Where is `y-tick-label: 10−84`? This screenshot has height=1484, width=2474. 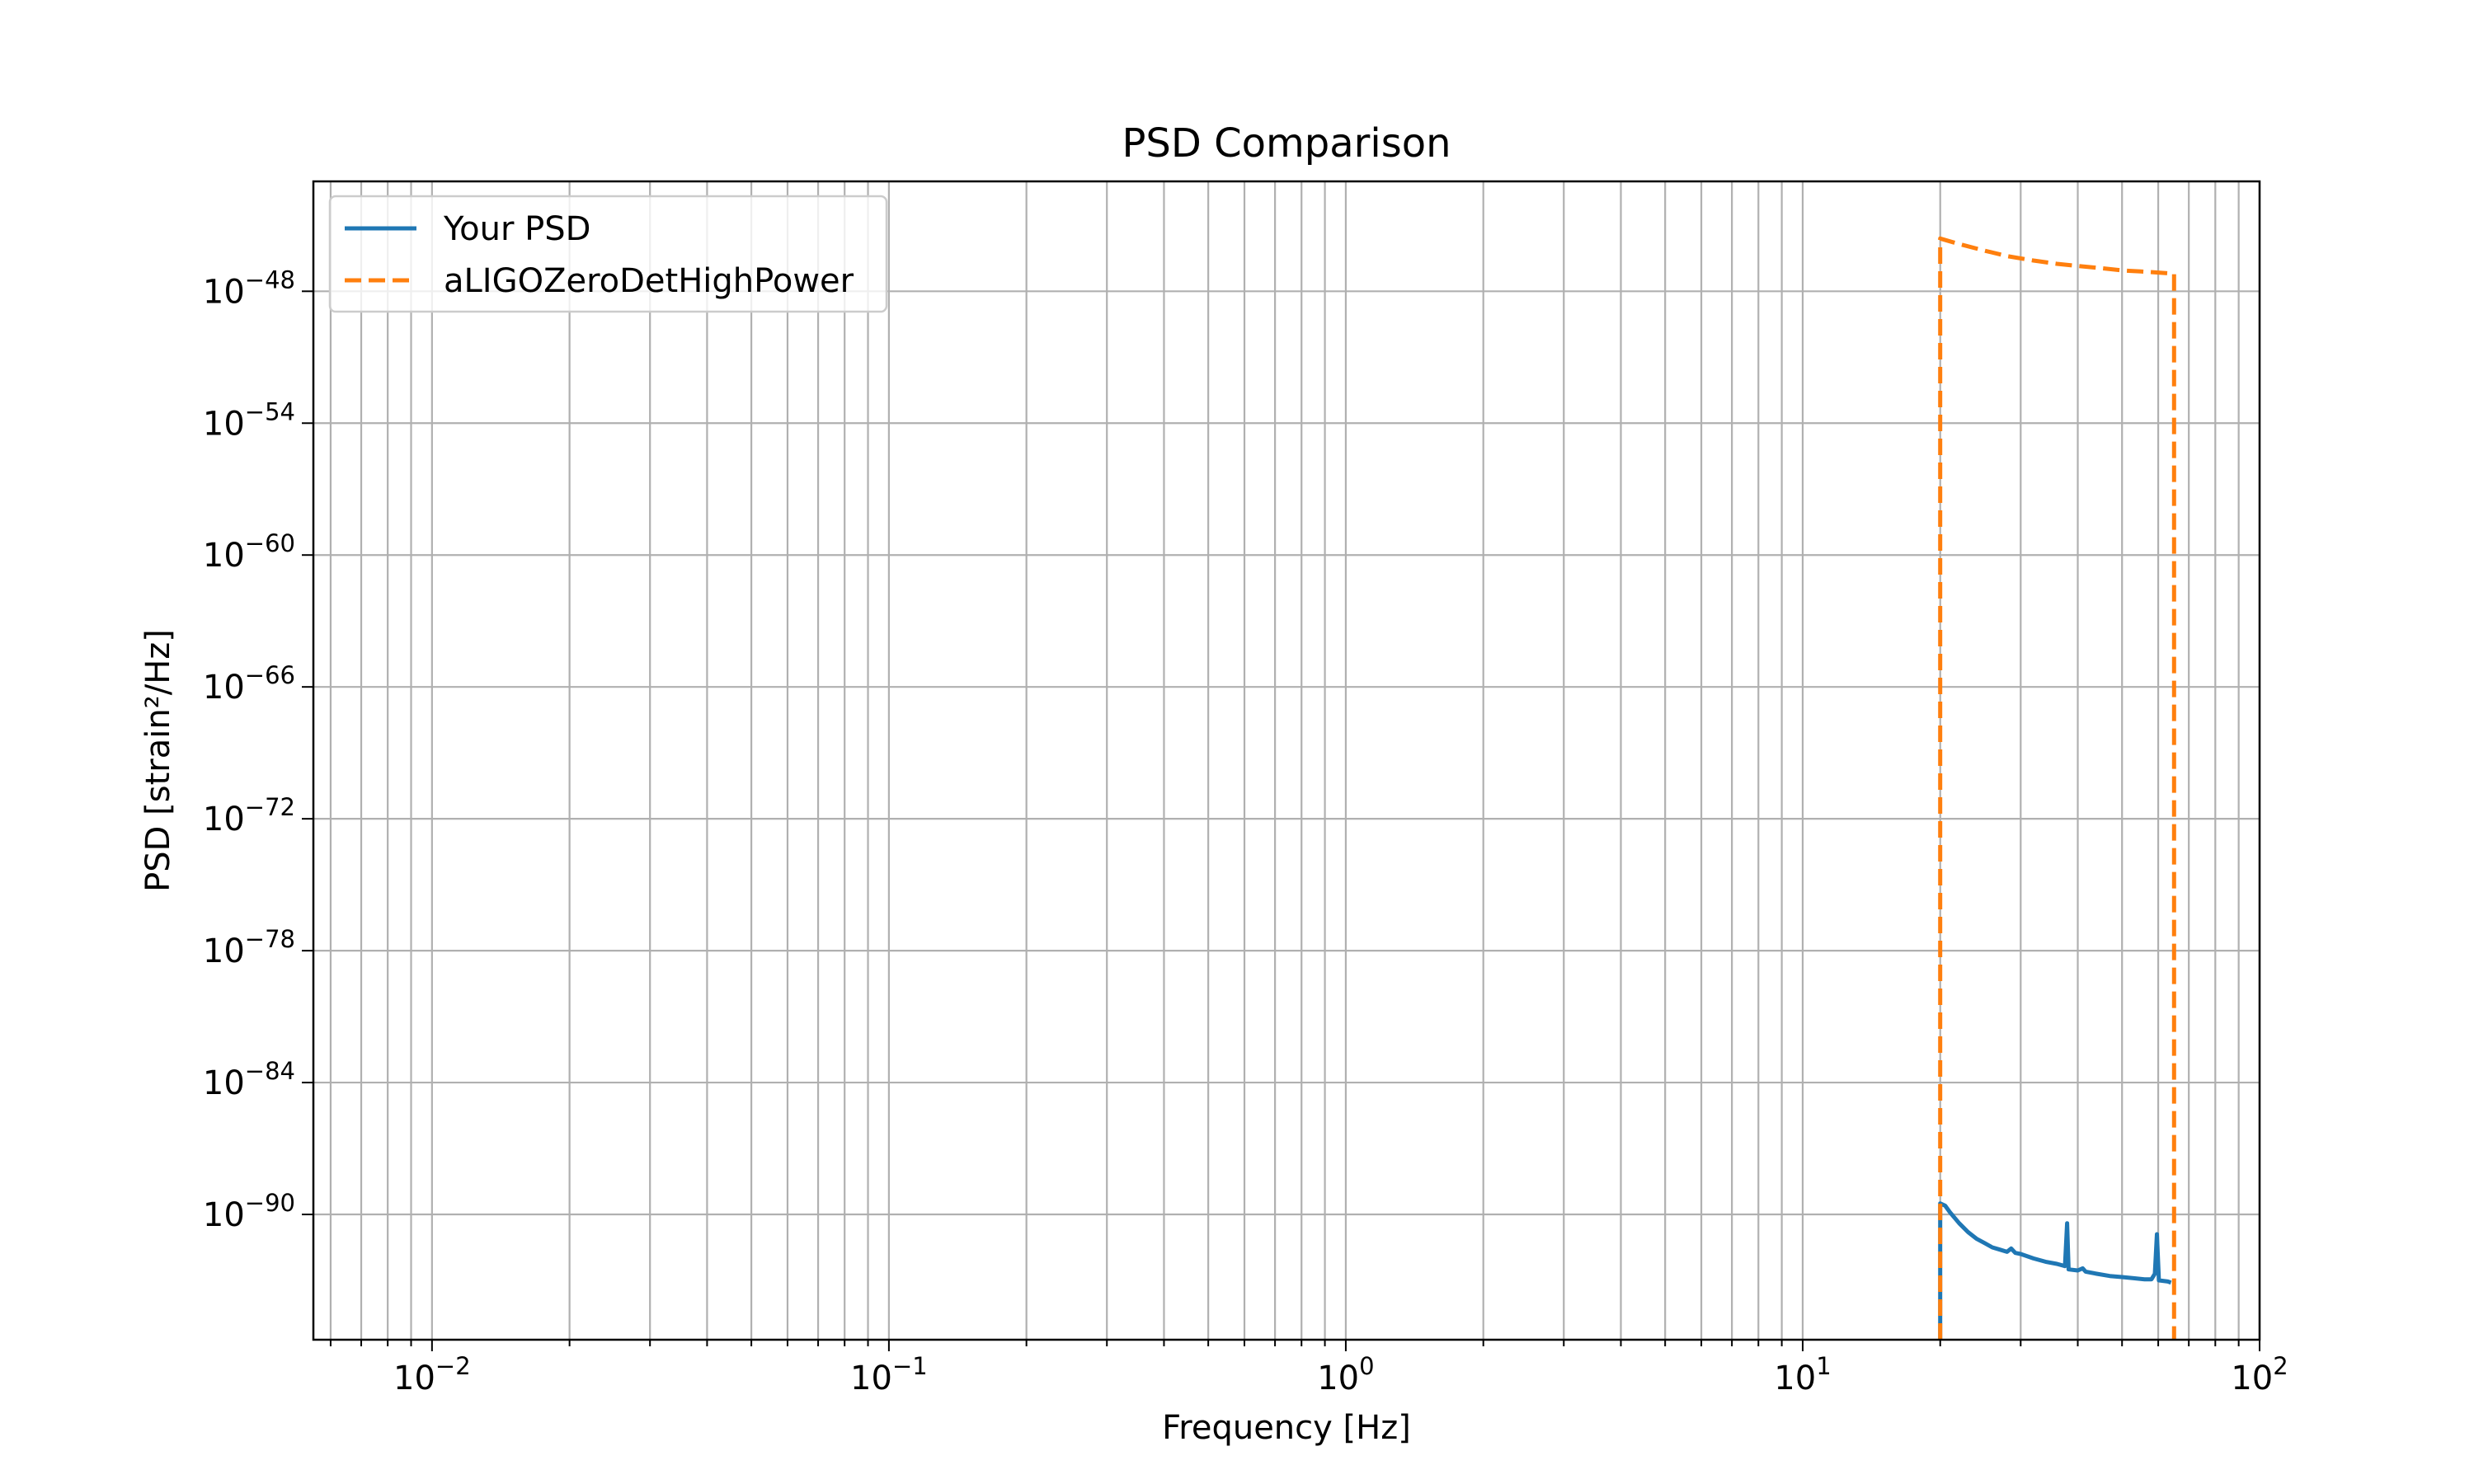 y-tick-label: 10−84 is located at coordinates (249, 1079).